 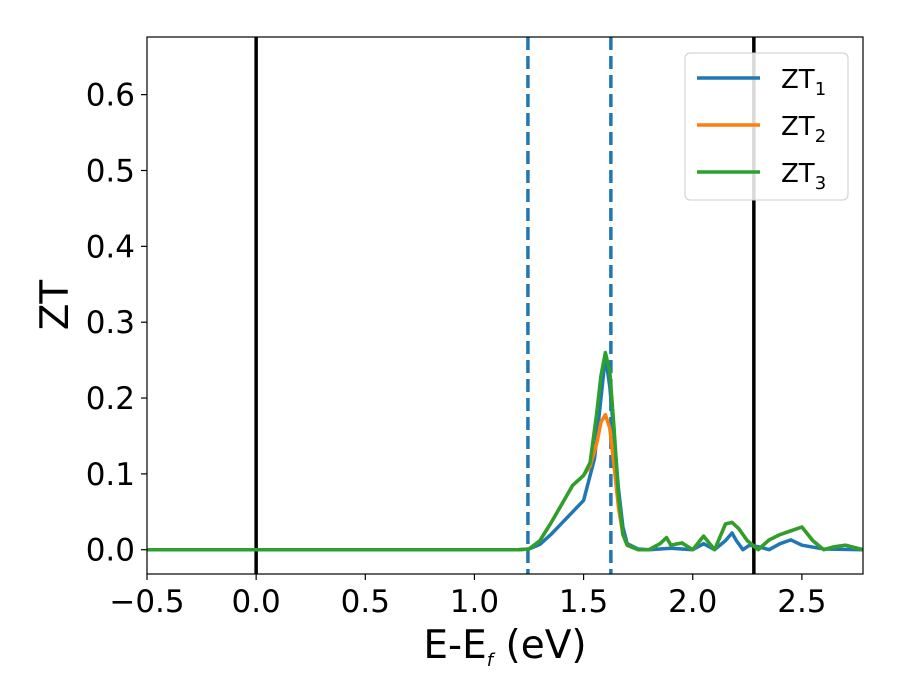 I want to click on y-axis-ticks: 0.0 0.1 0.2 0.3 0.4 0.5 0.6, so click(x=116, y=323).